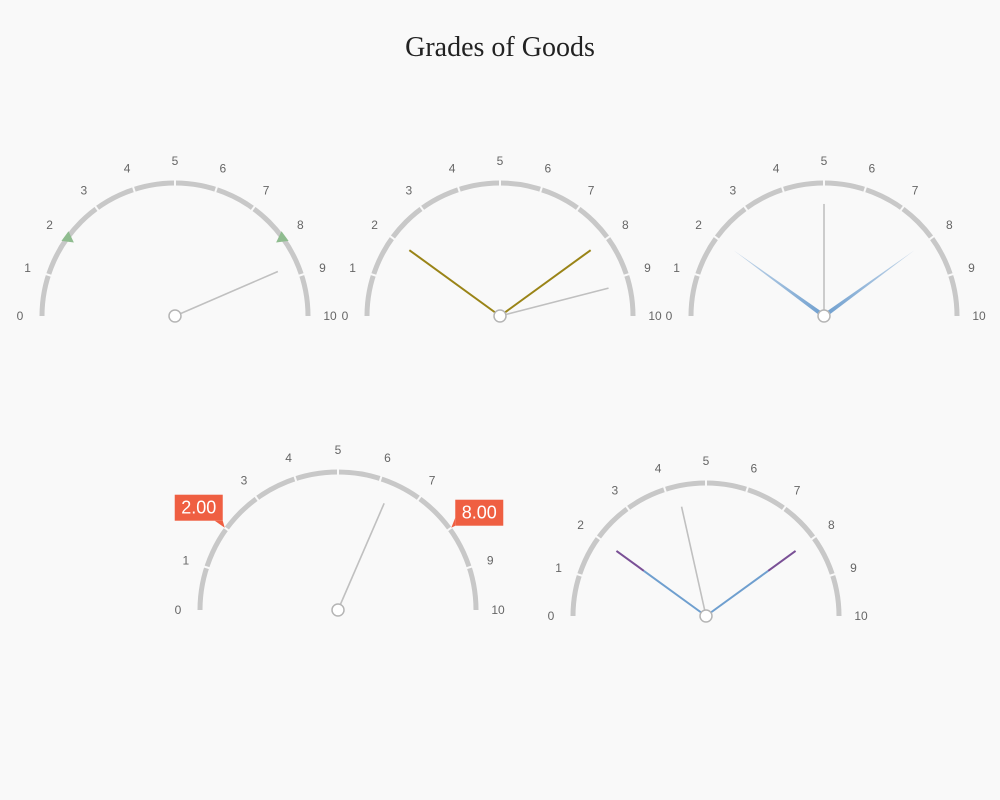 The image size is (1000, 800). I want to click on gauge-4: 0123456789102.008.00, so click(340, 530).